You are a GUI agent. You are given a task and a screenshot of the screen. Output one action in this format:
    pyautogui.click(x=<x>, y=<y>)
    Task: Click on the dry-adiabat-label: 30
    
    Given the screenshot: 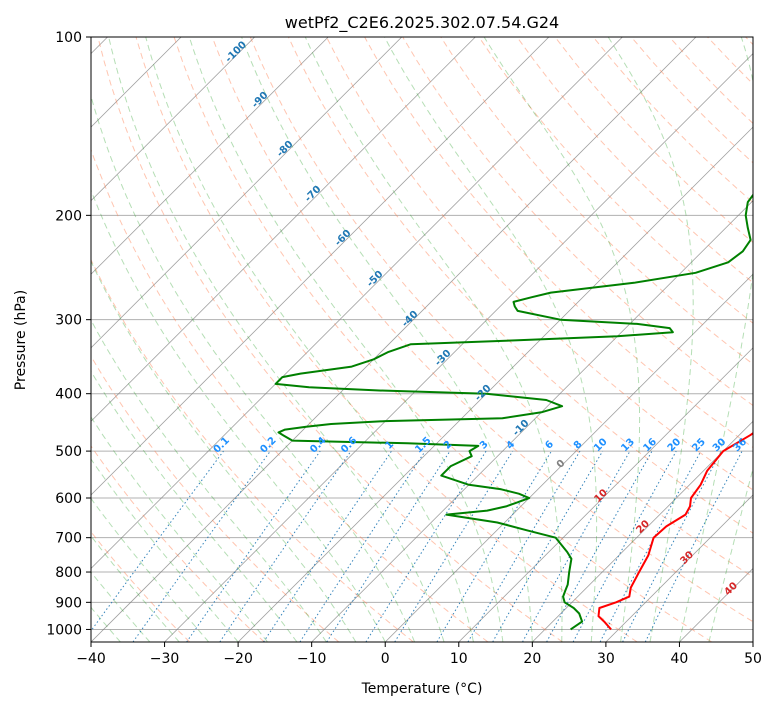 What is the action you would take?
    pyautogui.click(x=687, y=558)
    